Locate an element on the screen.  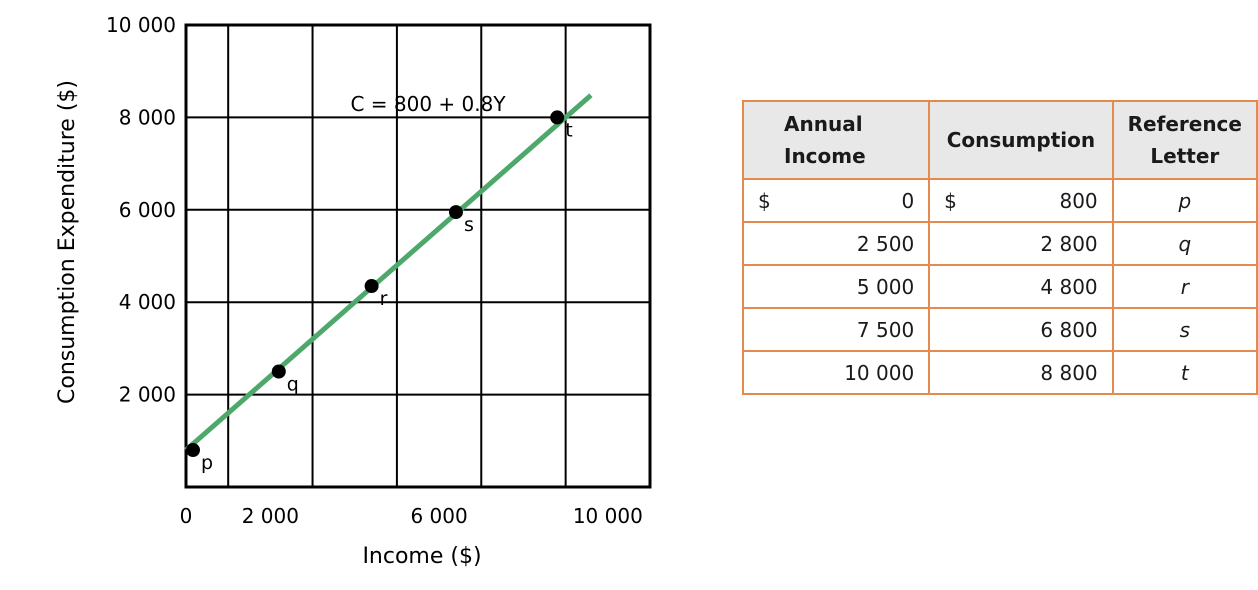
equation-annotation: C = 800 + 0.8Y is located at coordinates (428, 104).